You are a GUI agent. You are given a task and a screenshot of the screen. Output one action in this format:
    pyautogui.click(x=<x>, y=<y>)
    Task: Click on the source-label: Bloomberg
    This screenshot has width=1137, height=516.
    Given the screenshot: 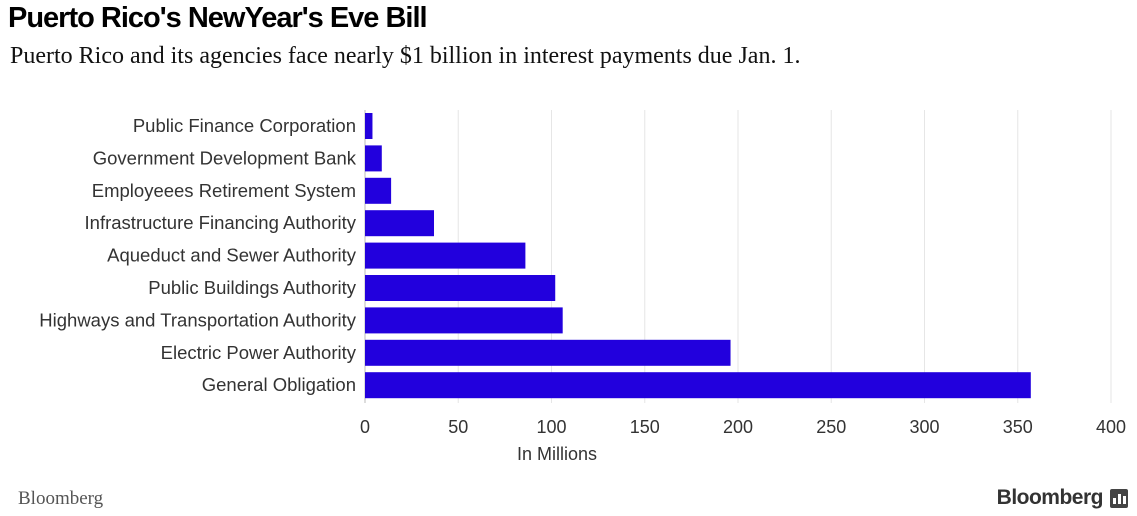 What is the action you would take?
    pyautogui.click(x=61, y=498)
    